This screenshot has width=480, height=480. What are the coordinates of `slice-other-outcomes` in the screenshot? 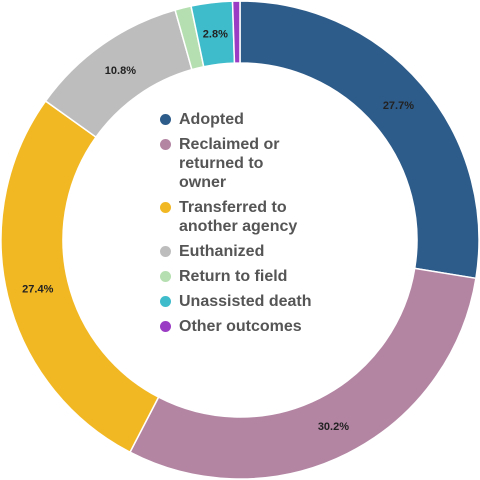 It's located at (236, 32).